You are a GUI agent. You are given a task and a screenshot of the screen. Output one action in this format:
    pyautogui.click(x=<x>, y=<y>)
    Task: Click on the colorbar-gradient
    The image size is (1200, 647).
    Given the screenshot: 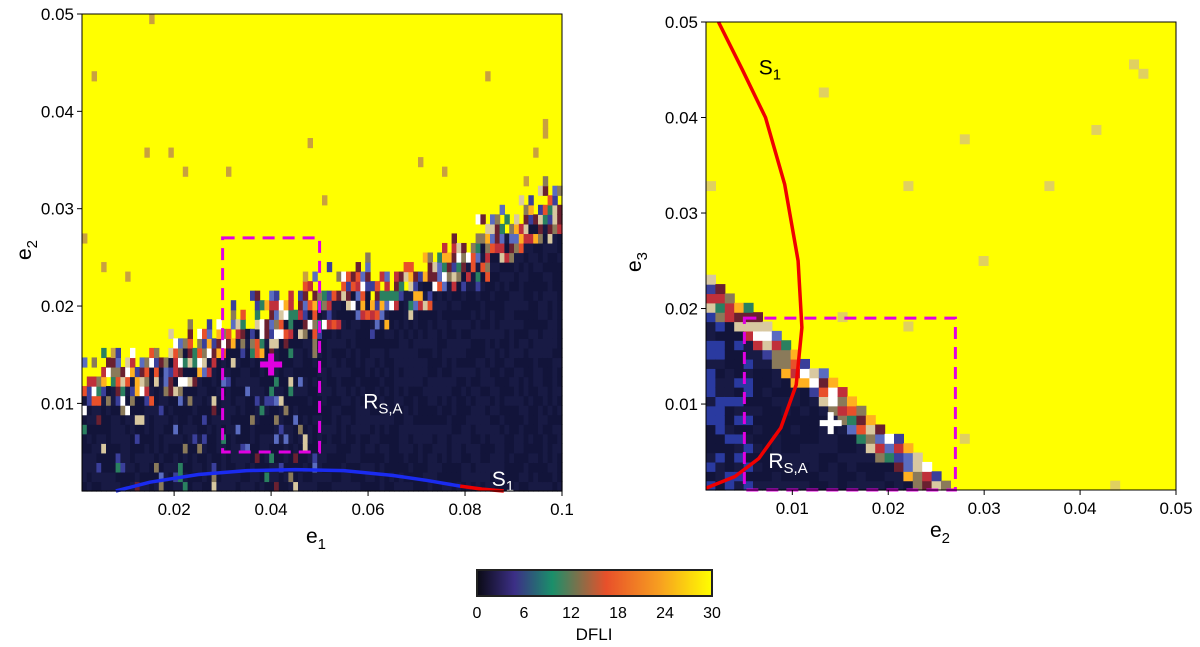 What is the action you would take?
    pyautogui.click(x=594, y=583)
    